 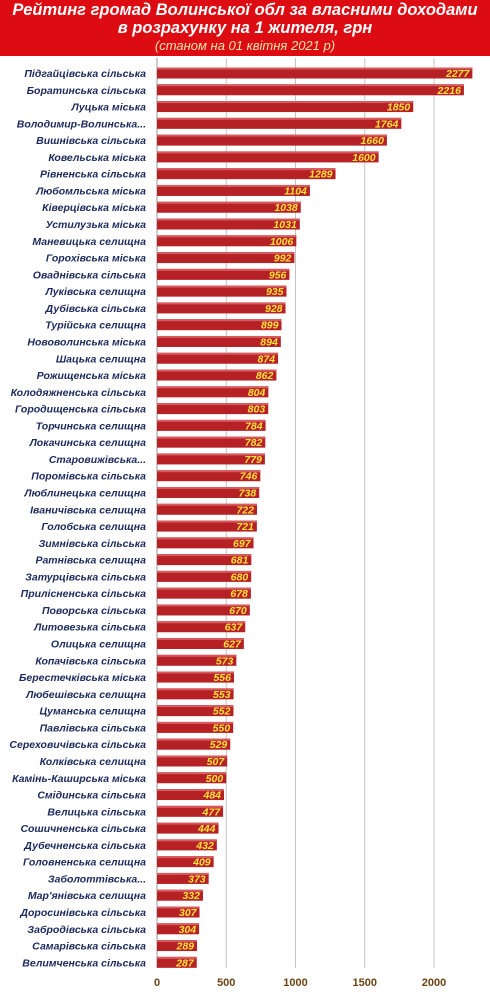 What do you see at coordinates (245, 510) in the screenshot?
I see `value-label: 722` at bounding box center [245, 510].